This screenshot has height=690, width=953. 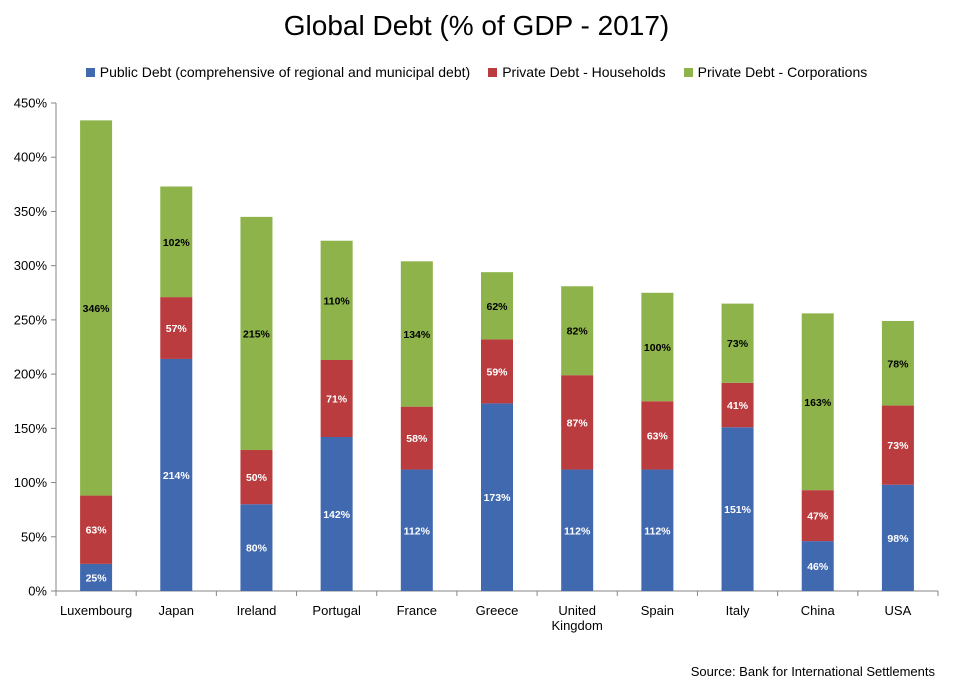 What do you see at coordinates (176, 610) in the screenshot?
I see `x-category-label: Japan` at bounding box center [176, 610].